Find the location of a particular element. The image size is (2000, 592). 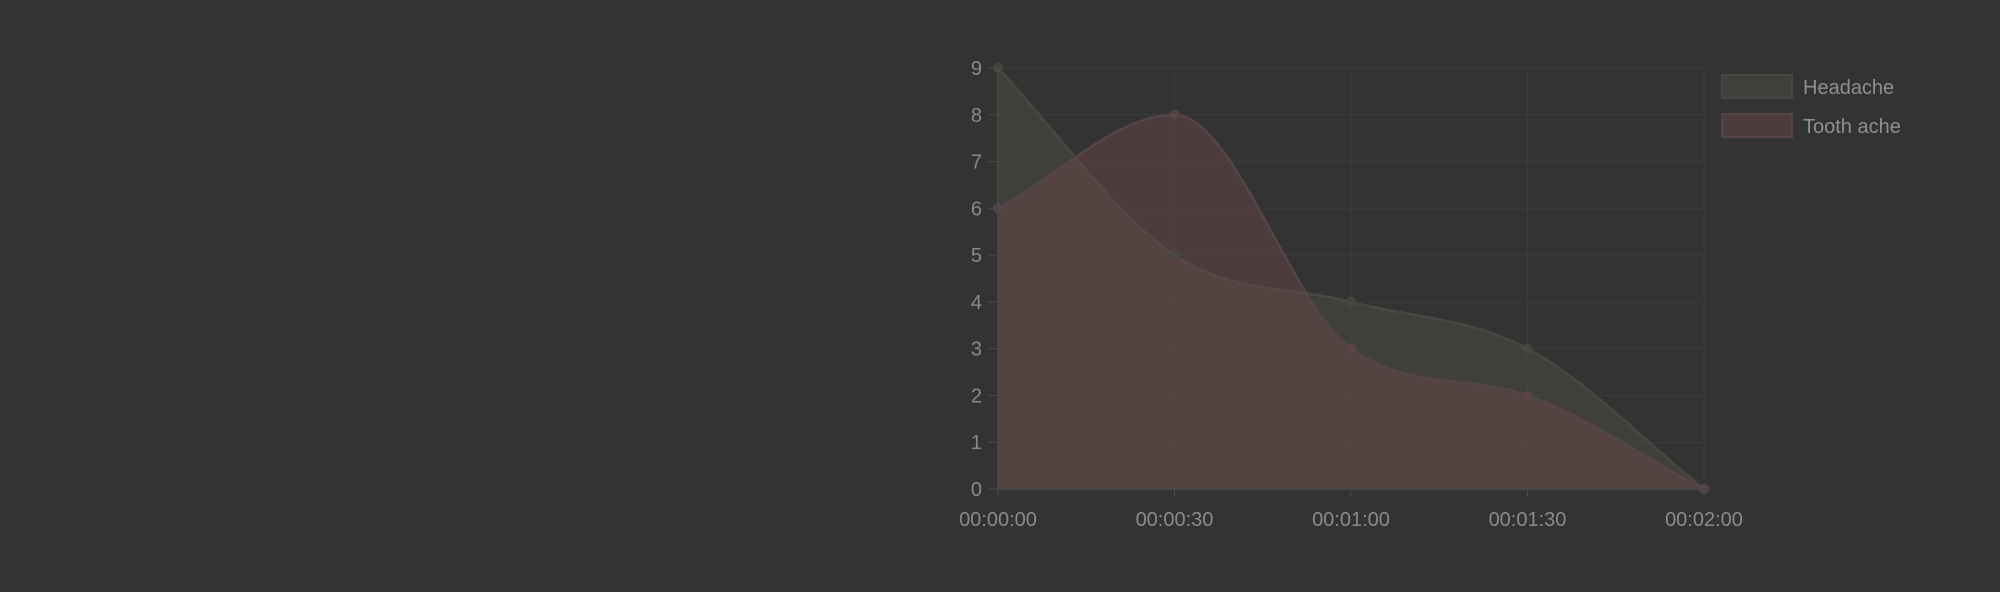

y-tick-label-7: 7 is located at coordinates (976, 163).